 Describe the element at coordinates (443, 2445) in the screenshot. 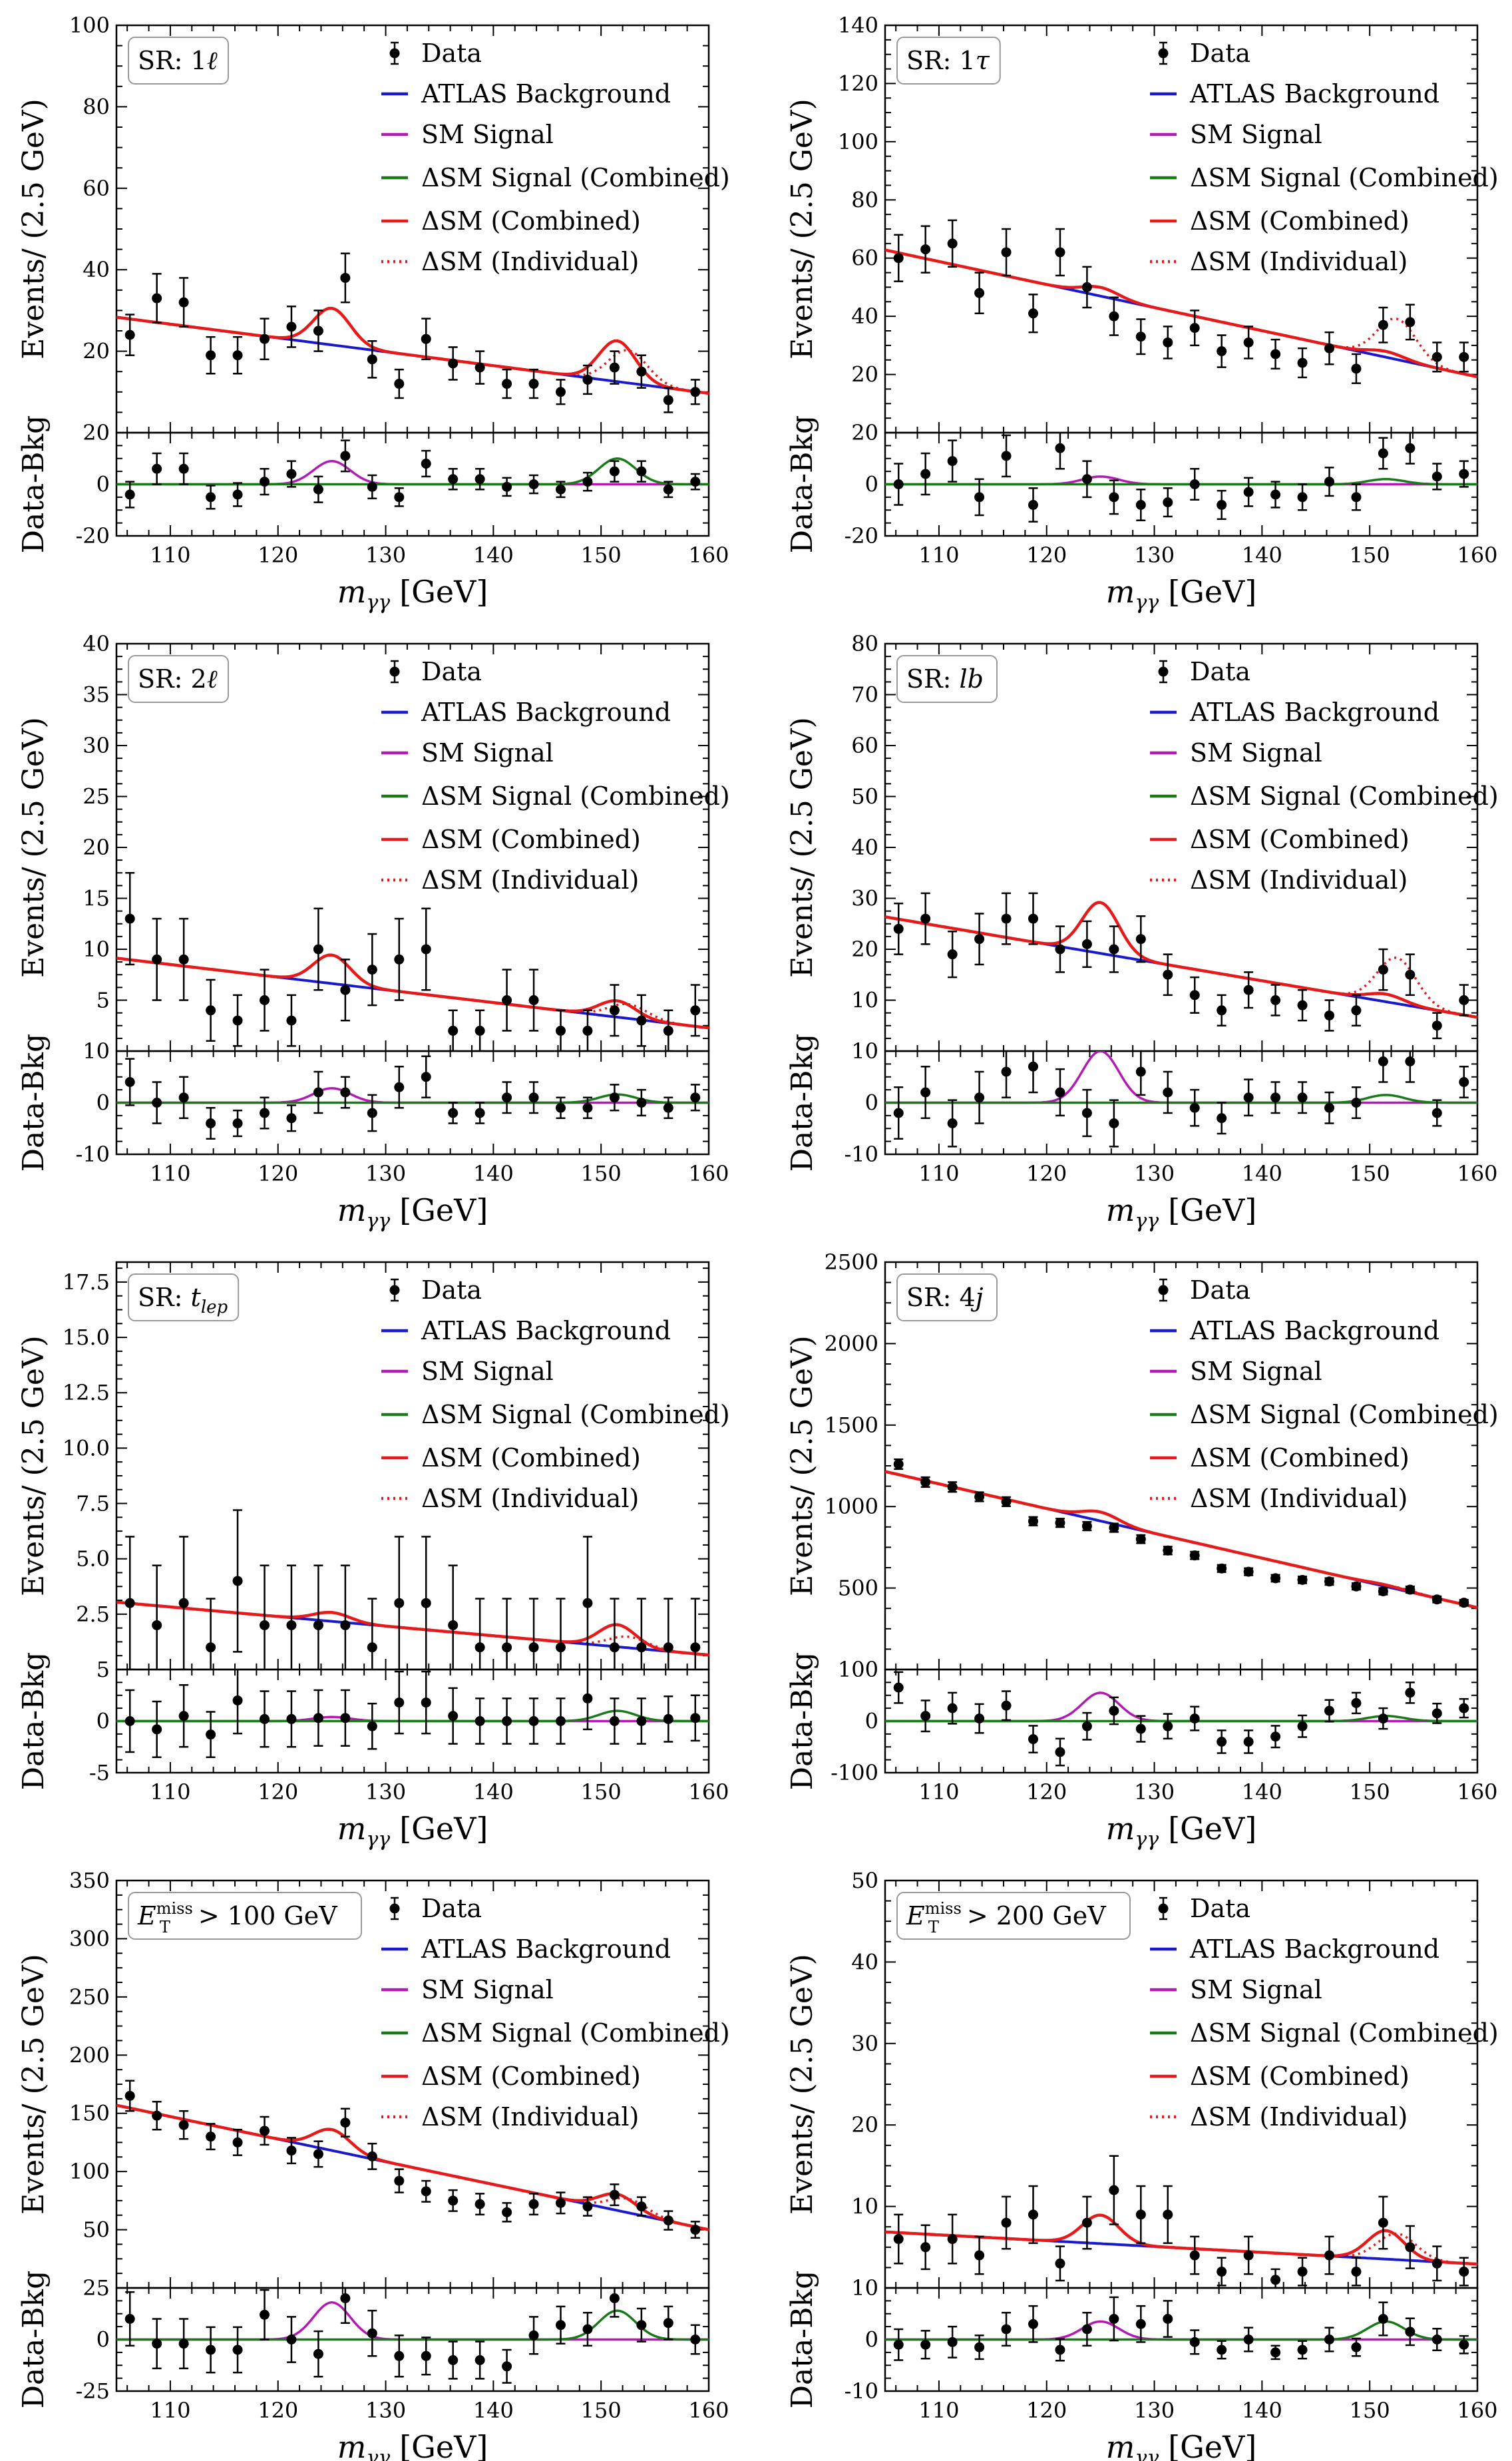

I see `x-axis-unit: [GeV]` at that location.